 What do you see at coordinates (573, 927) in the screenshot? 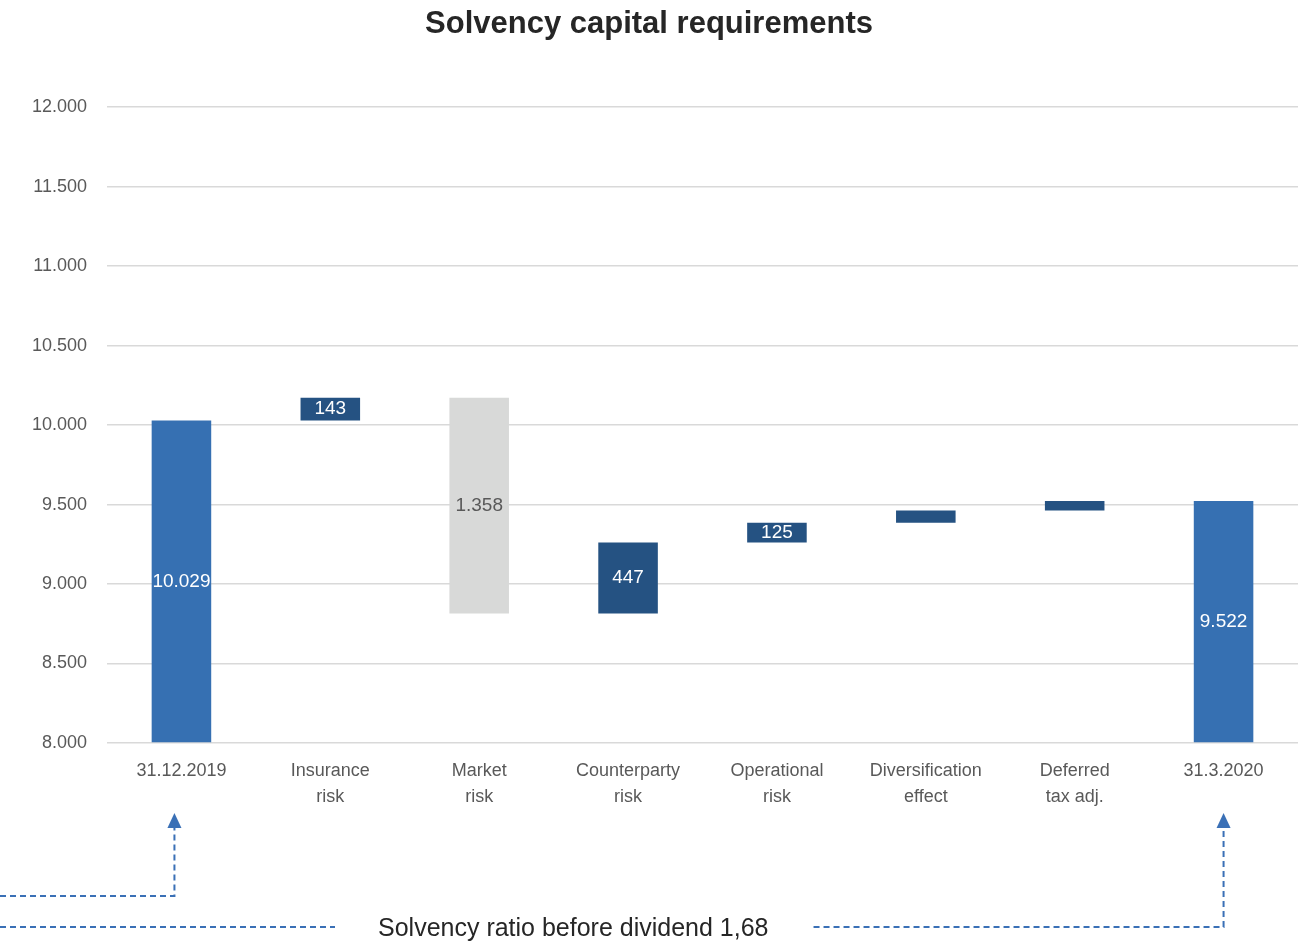
I see `text: Solvency ratio before dividend 1,68` at bounding box center [573, 927].